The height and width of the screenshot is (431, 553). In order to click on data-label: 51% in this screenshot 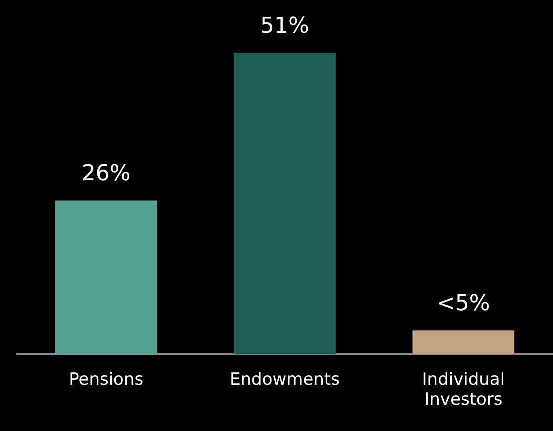, I will do `click(285, 27)`.